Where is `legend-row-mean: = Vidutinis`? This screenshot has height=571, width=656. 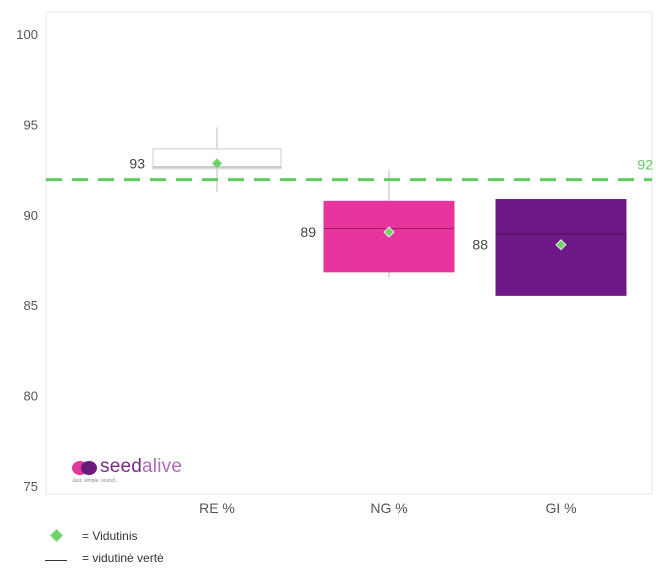
legend-row-mean: = Vidutinis is located at coordinates (192, 538).